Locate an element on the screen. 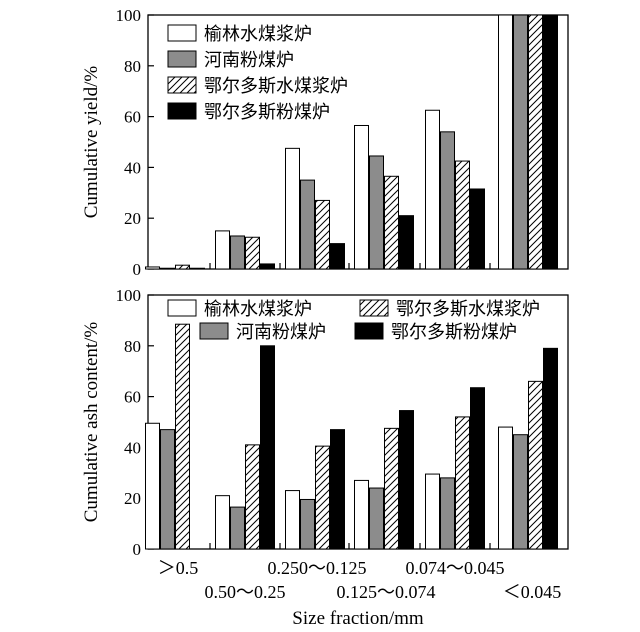 This screenshot has height=632, width=640. y-axis-label: Cumulative ash content/% is located at coordinates (91, 422).